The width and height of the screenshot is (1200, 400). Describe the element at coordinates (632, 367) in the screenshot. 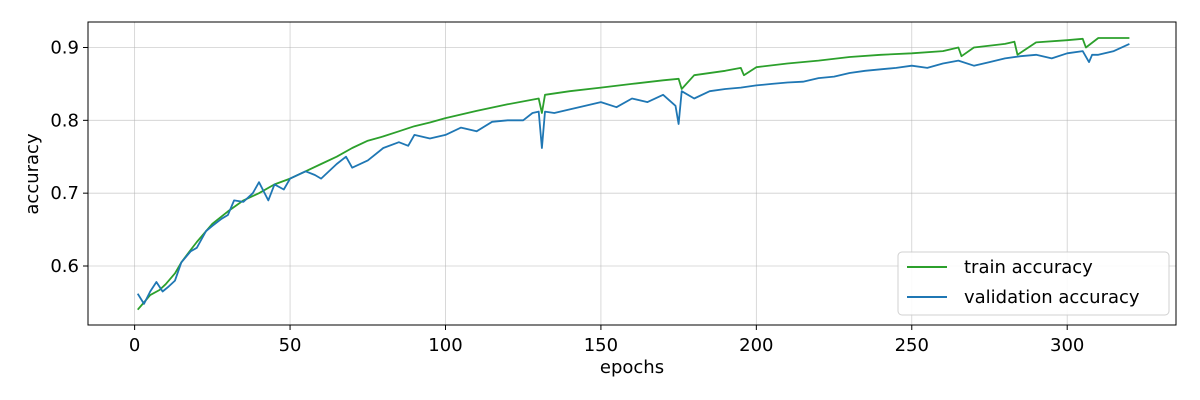

I see `x-axis-label: epochs` at that location.